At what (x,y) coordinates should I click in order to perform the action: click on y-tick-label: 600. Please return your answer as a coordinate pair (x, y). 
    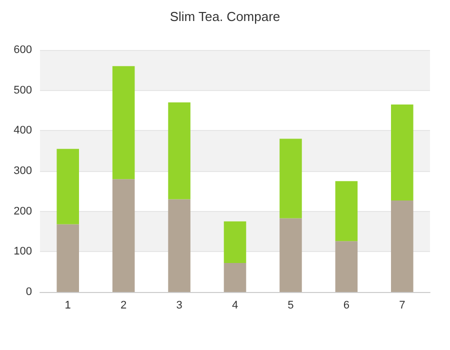
    Looking at the image, I should click on (23, 50).